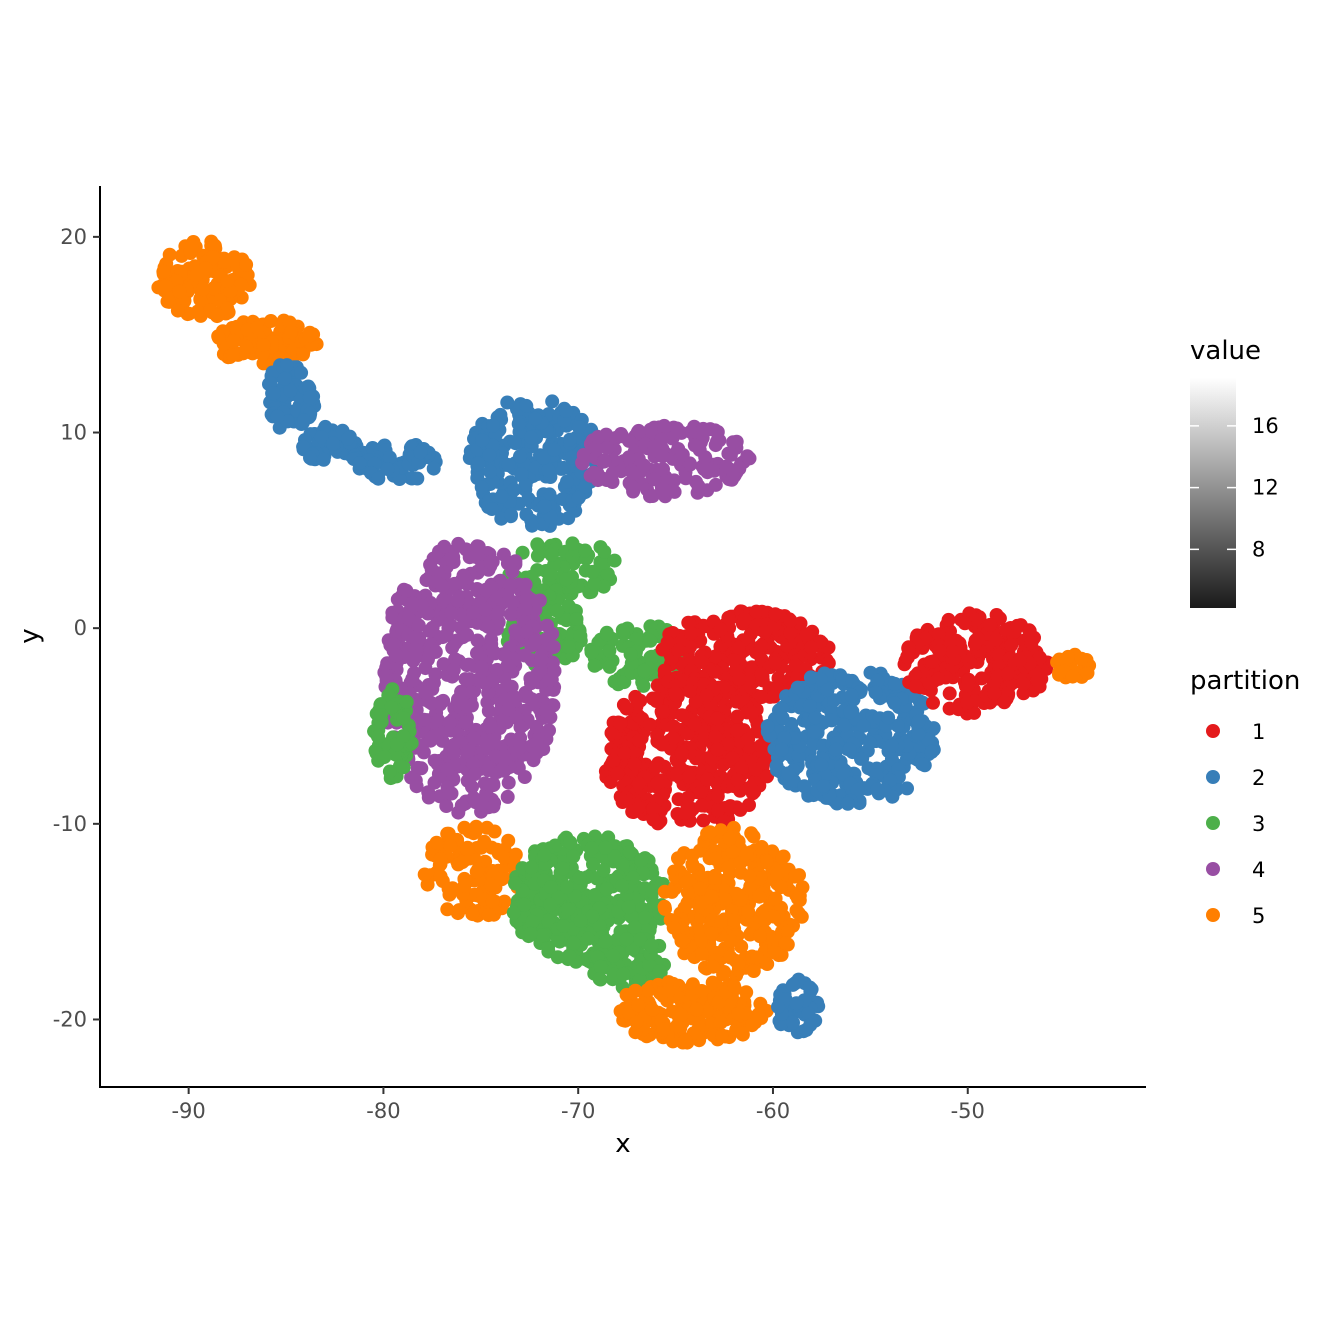 The width and height of the screenshot is (1344, 1344). I want to click on partition-legend-label-4: 4, so click(1258, 870).